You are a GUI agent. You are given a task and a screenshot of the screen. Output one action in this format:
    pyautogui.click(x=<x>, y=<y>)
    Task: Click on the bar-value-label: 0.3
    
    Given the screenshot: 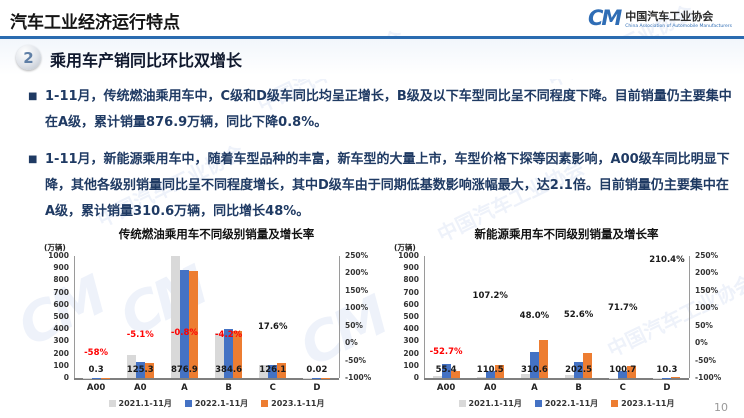 What is the action you would take?
    pyautogui.click(x=96, y=370)
    